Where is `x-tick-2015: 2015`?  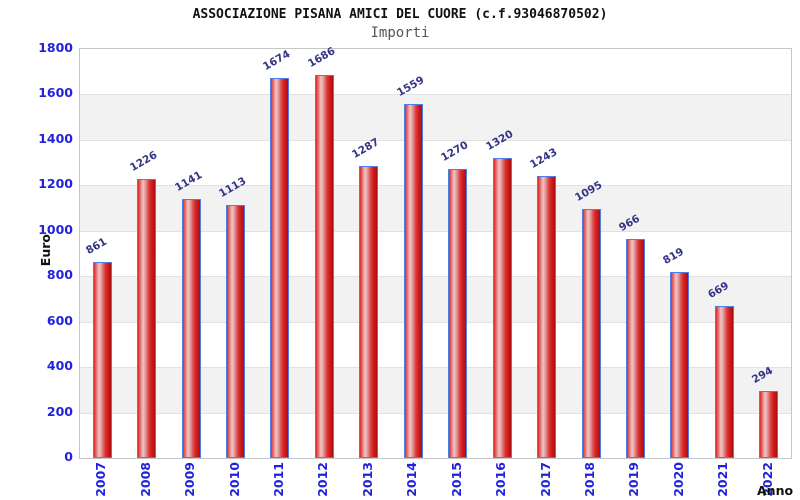
x-tick-2015: 2015 is located at coordinates (456, 479).